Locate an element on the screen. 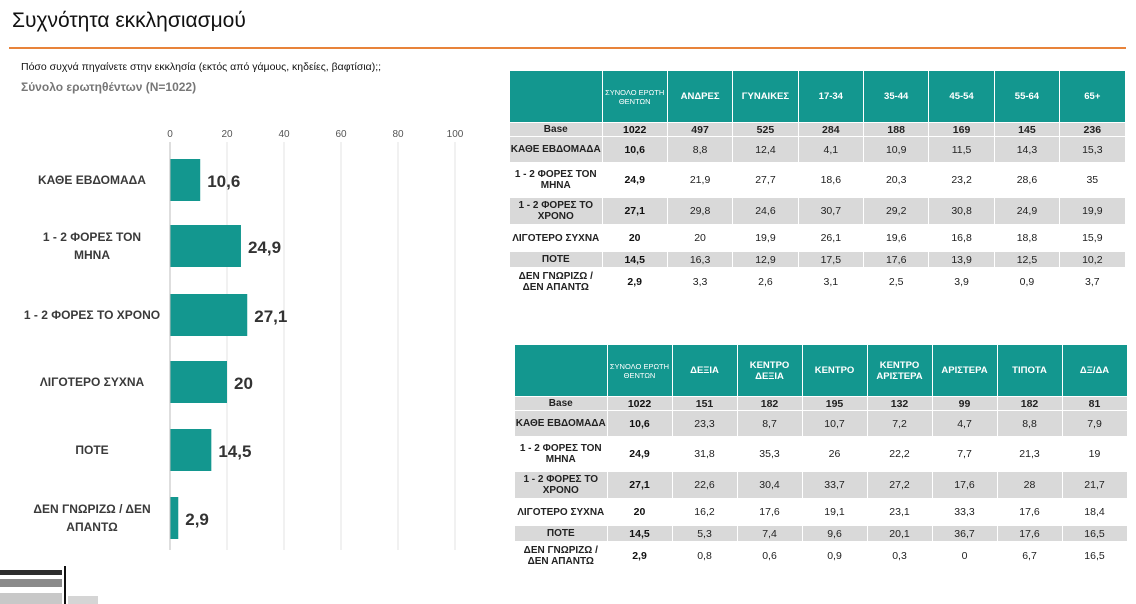 The height and width of the screenshot is (604, 1136). table-cell: 27,2 is located at coordinates (900, 485).